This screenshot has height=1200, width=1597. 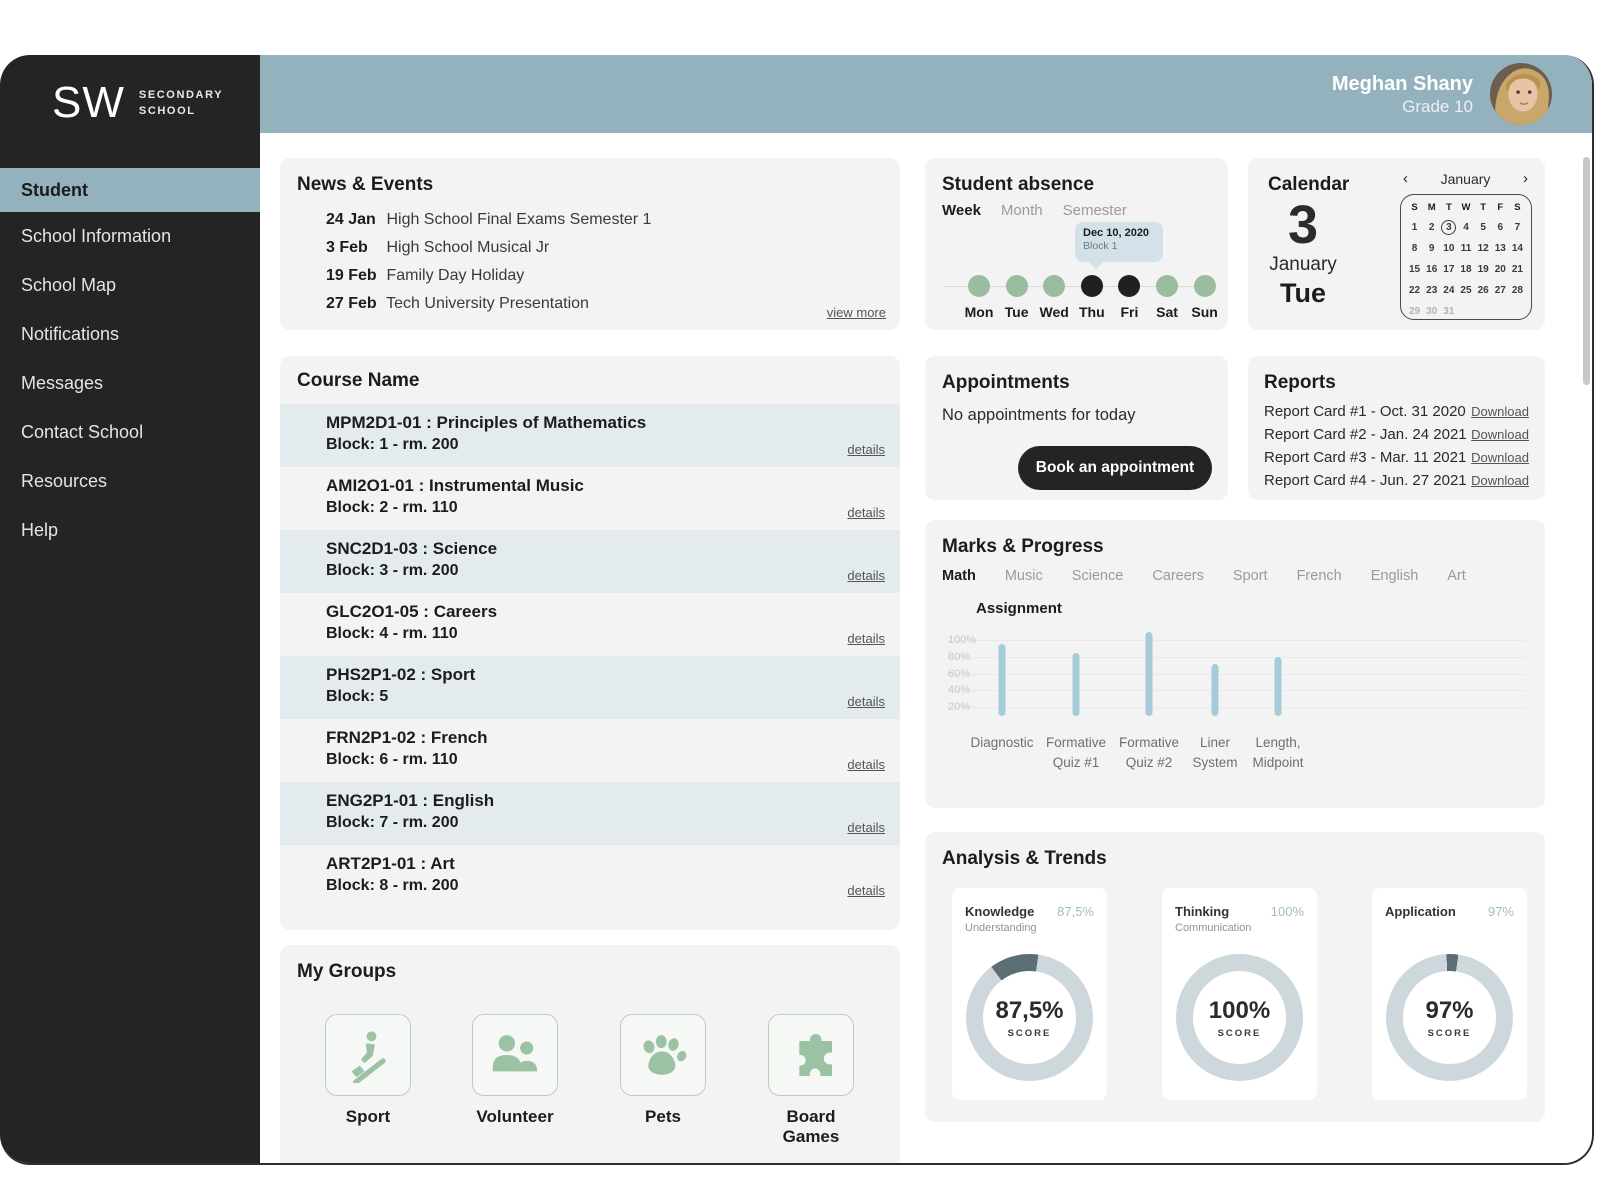 What do you see at coordinates (1431, 227) in the screenshot?
I see `calendar-day: 2` at bounding box center [1431, 227].